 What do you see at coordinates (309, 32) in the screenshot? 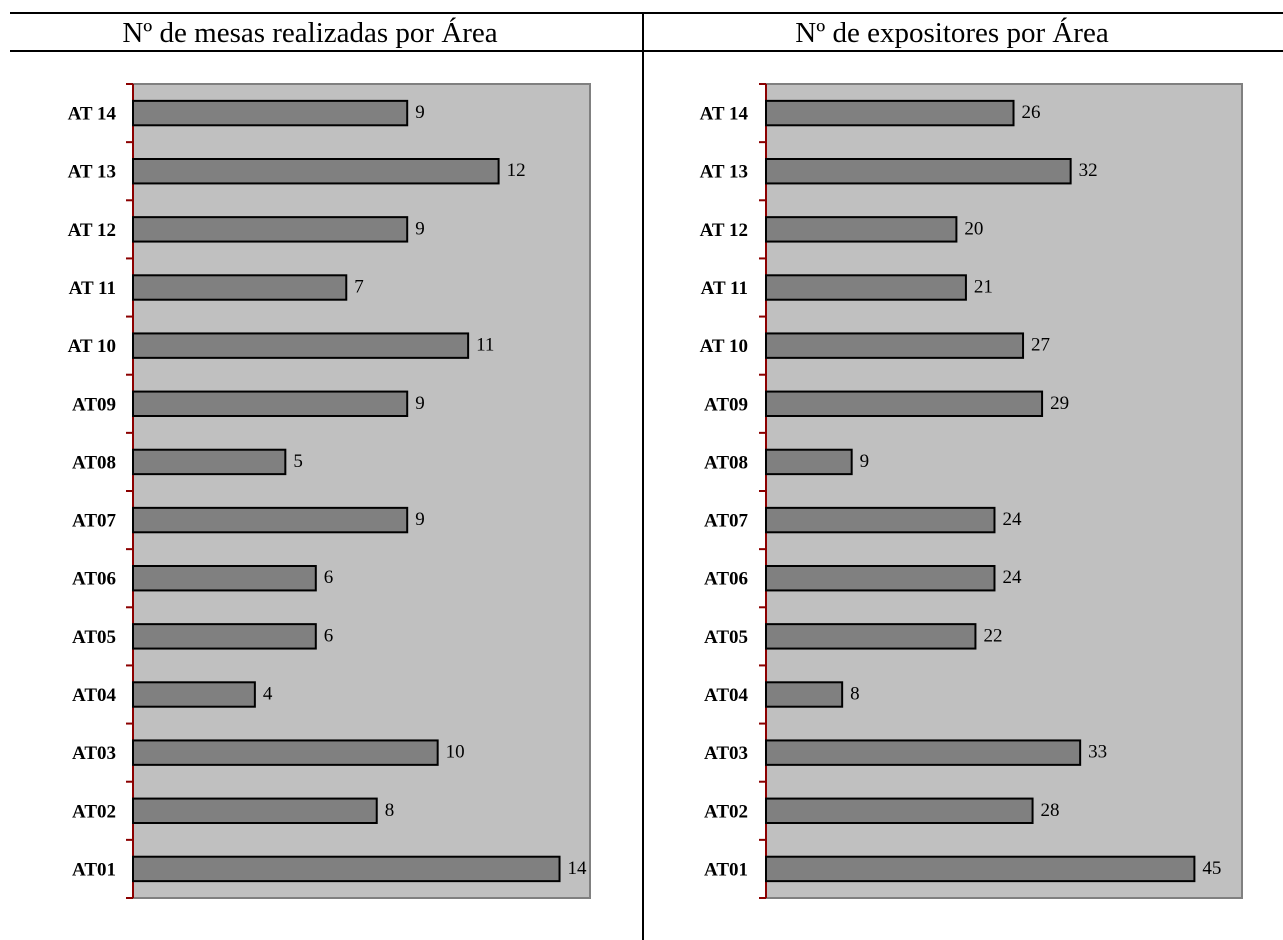
I see `chart-1-title: Nº de mesas realizadas por Área` at bounding box center [309, 32].